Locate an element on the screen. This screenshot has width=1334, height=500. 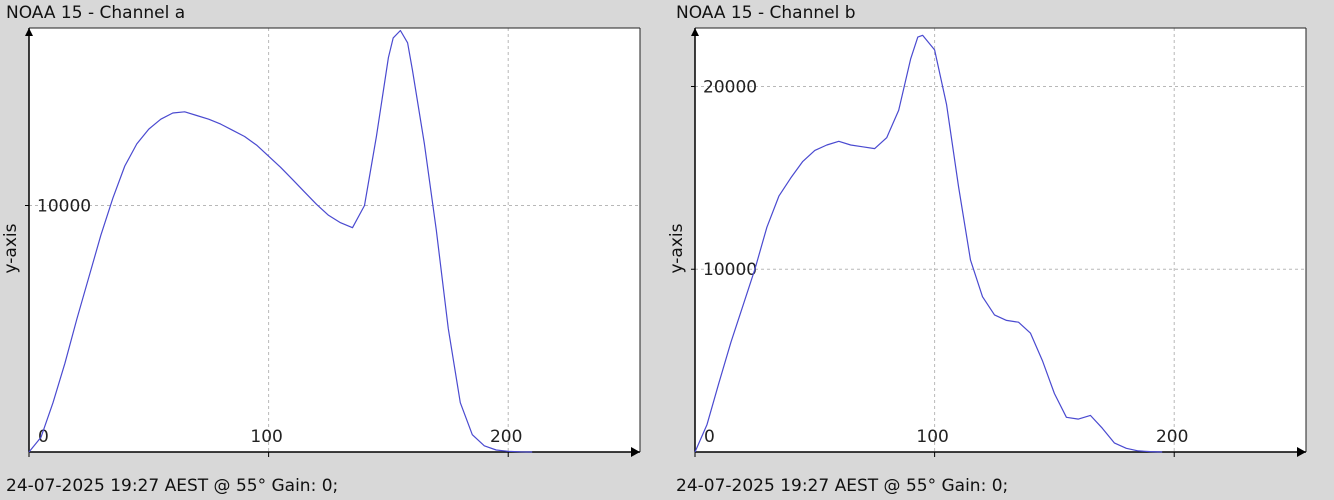
chart-footer-b: 24-07-2025 19:27 AEST @ 55° Gain: 0; is located at coordinates (842, 486).